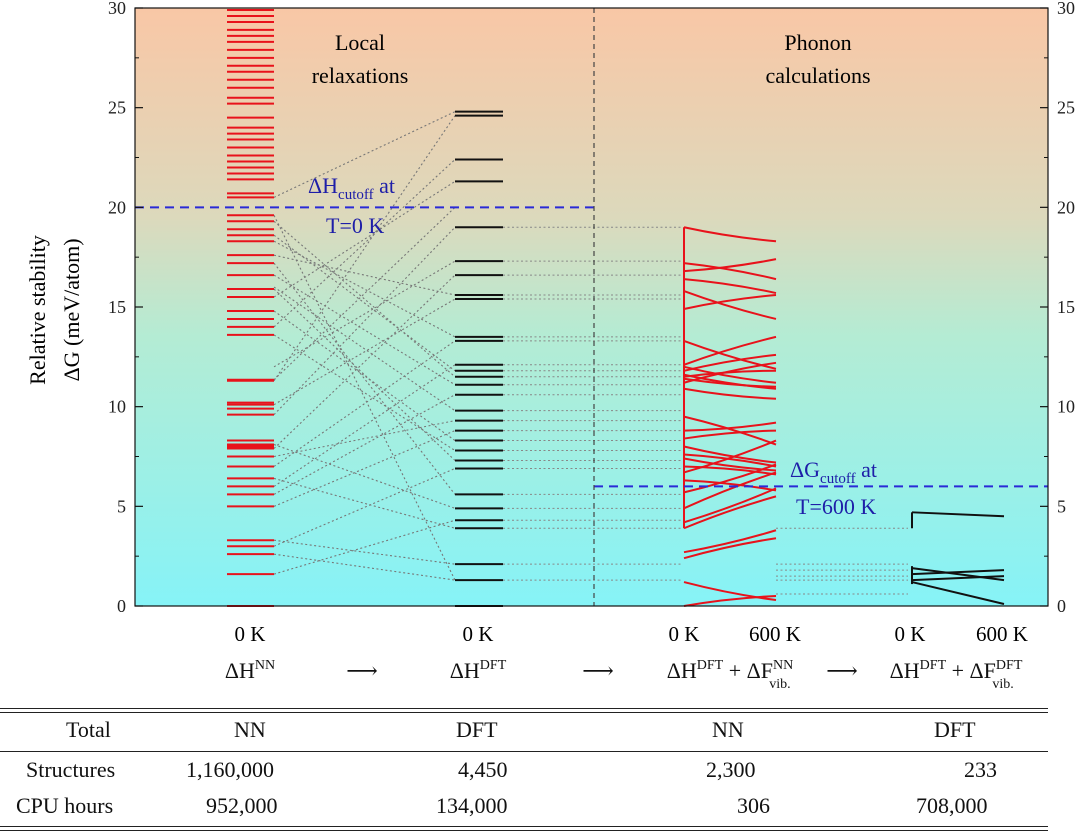 This screenshot has width=1080, height=833. What do you see at coordinates (775, 634) in the screenshot?
I see `temp-label-nnphon-600: 600 K` at bounding box center [775, 634].